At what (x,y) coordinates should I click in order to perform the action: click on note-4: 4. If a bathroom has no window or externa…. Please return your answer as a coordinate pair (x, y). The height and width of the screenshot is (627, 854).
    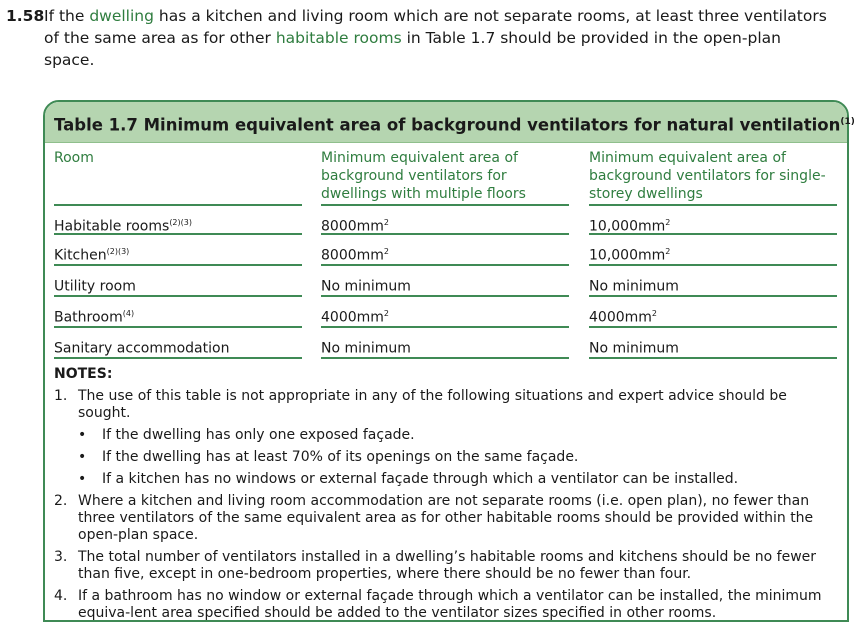
    Looking at the image, I should click on (438, 604).